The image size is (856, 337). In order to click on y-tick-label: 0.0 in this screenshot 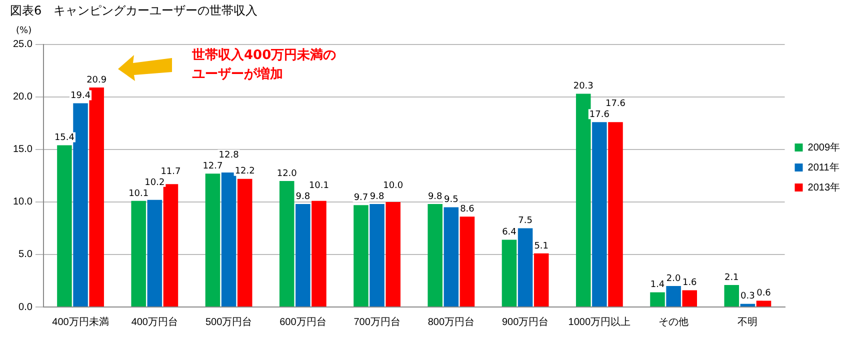, I will do `click(25, 307)`.